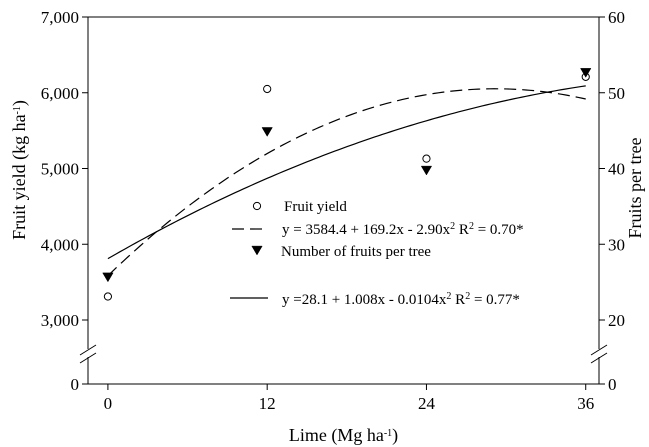  What do you see at coordinates (60, 169) in the screenshot?
I see `y-left-tick-label: 5,000` at bounding box center [60, 169].